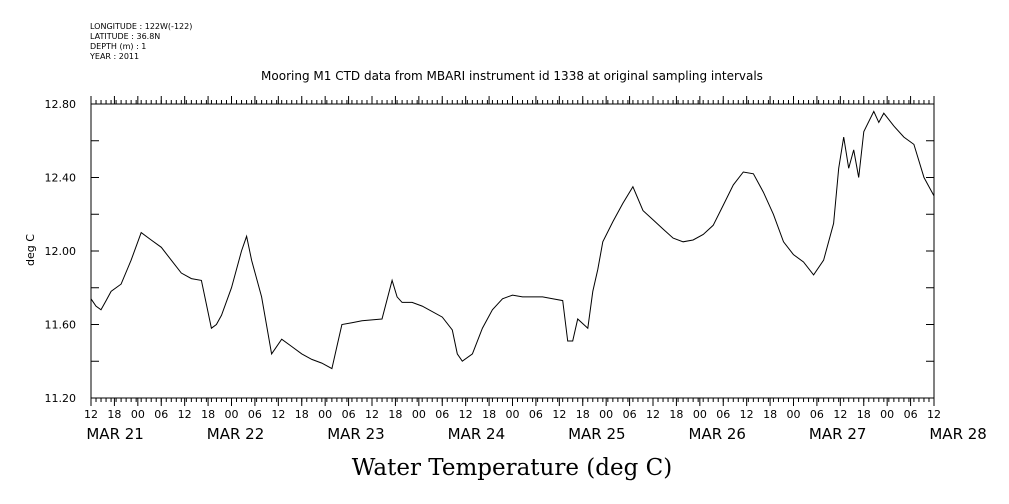 This screenshot has width=1009, height=504. I want to click on x-day-label: MAR 26, so click(717, 434).